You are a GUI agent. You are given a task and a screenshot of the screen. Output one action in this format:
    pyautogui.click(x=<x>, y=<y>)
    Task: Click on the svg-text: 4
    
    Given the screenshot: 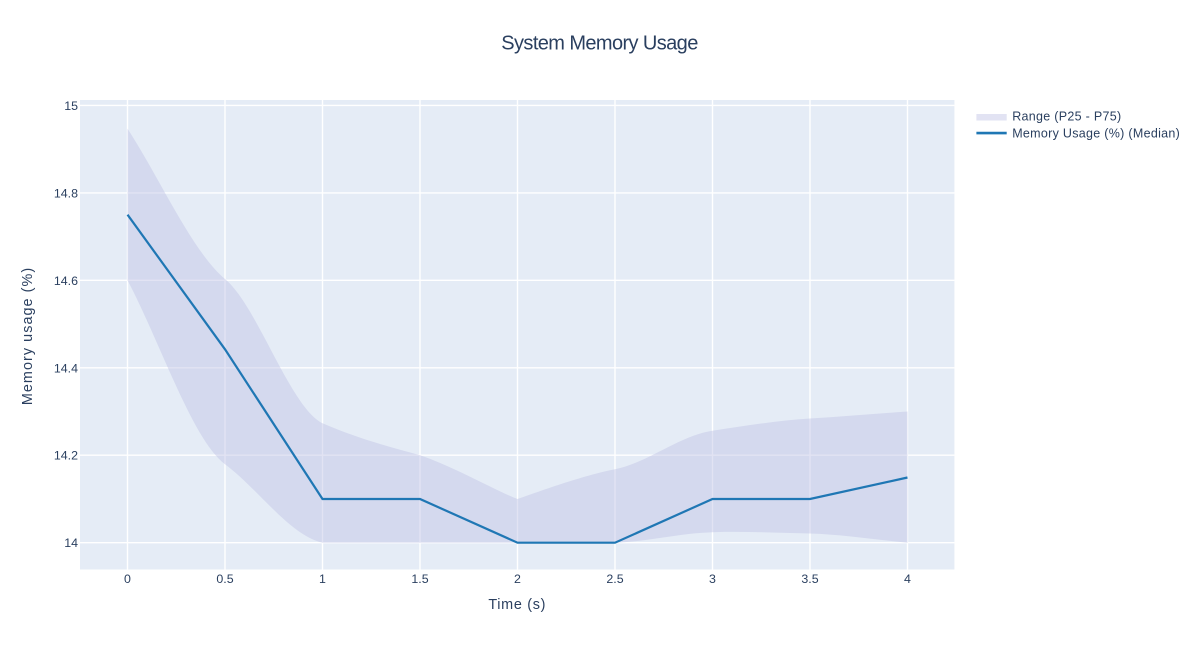 What is the action you would take?
    pyautogui.click(x=907, y=579)
    